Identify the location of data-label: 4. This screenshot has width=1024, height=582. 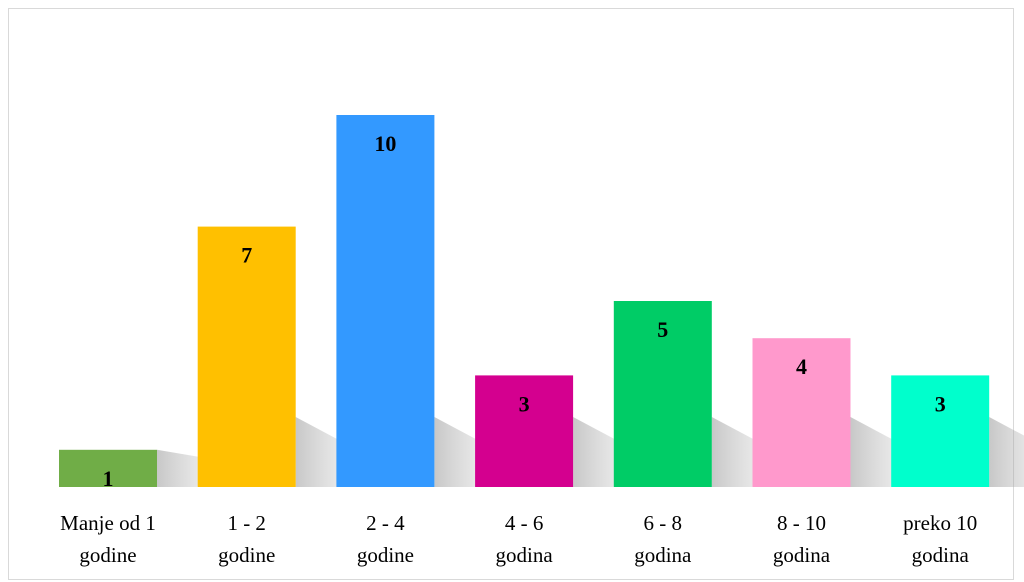
(801, 366).